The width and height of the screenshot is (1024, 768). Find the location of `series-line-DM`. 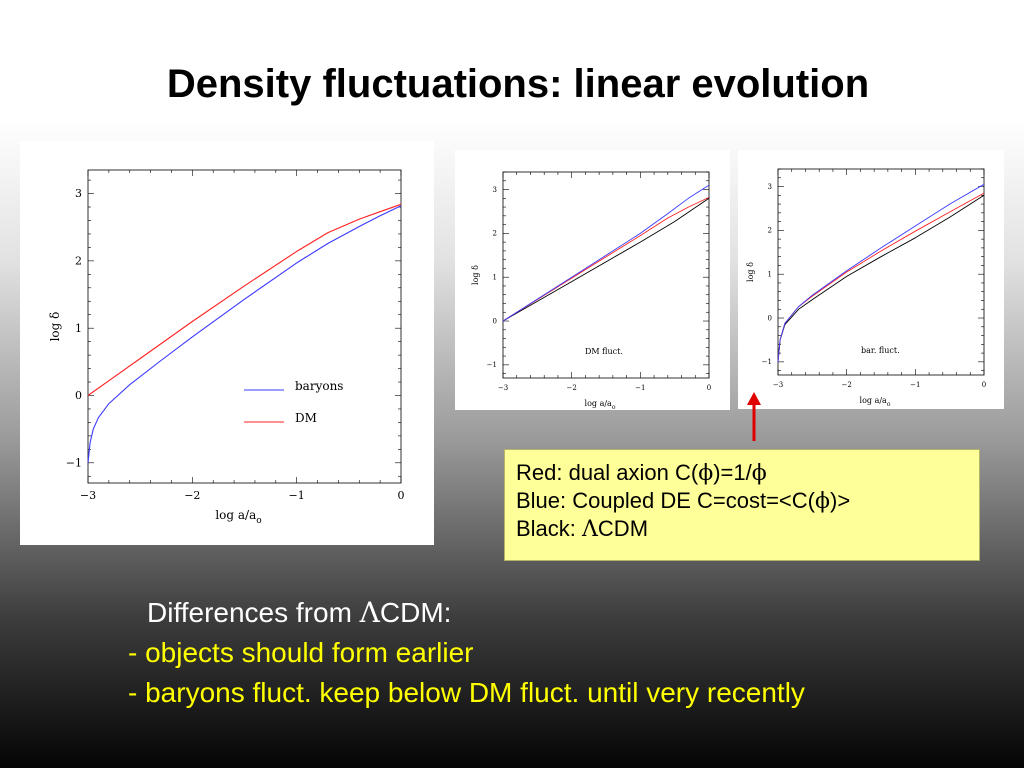

series-line-DM is located at coordinates (244, 299).